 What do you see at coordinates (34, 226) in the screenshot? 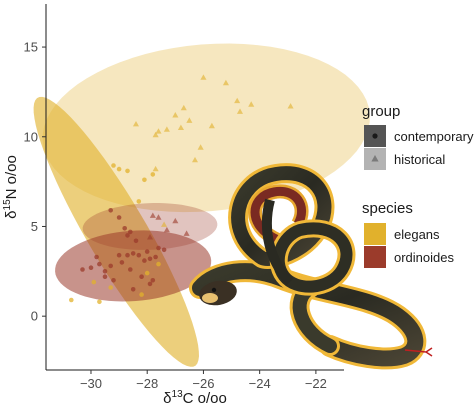
I see `y-tick-label: 5` at bounding box center [34, 226].